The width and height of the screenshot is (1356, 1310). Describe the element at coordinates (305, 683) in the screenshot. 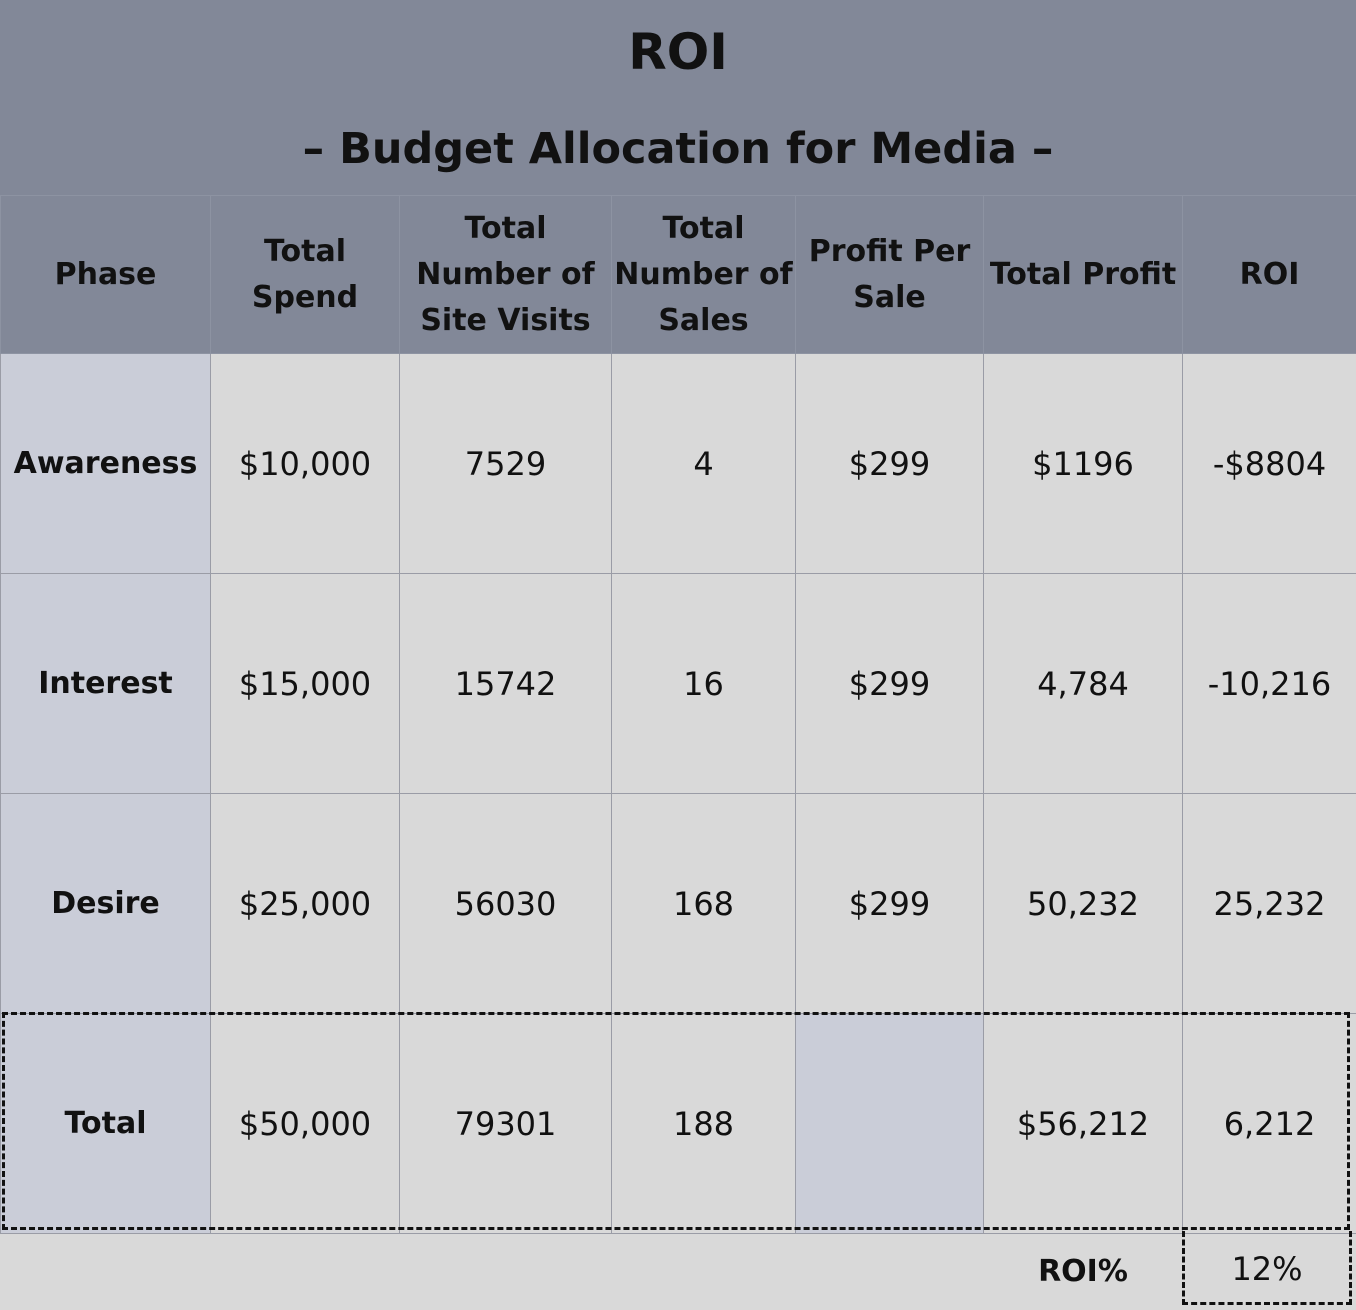

I see `total-spend-cell: $15,000` at that location.